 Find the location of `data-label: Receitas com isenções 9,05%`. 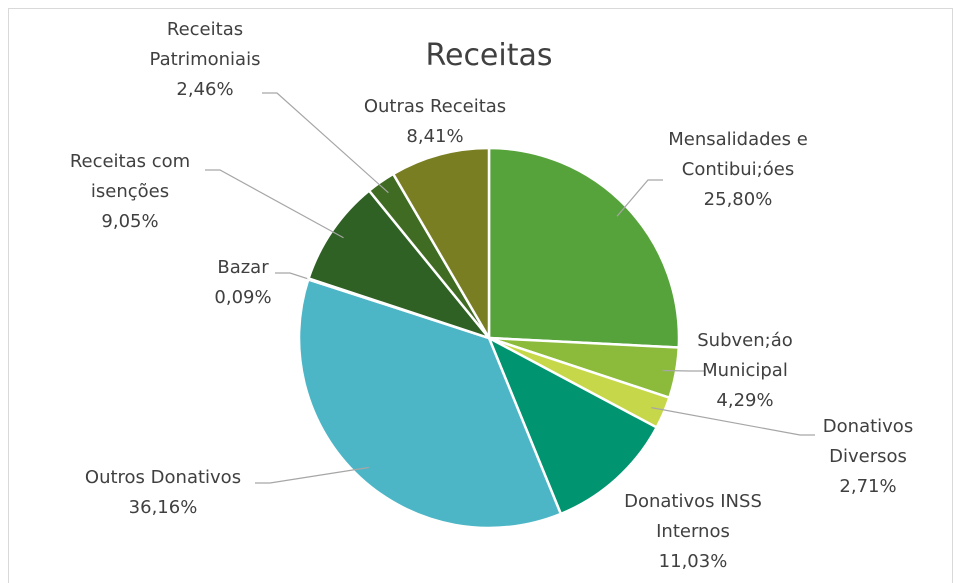

data-label: Receitas com isenções 9,05% is located at coordinates (130, 192).